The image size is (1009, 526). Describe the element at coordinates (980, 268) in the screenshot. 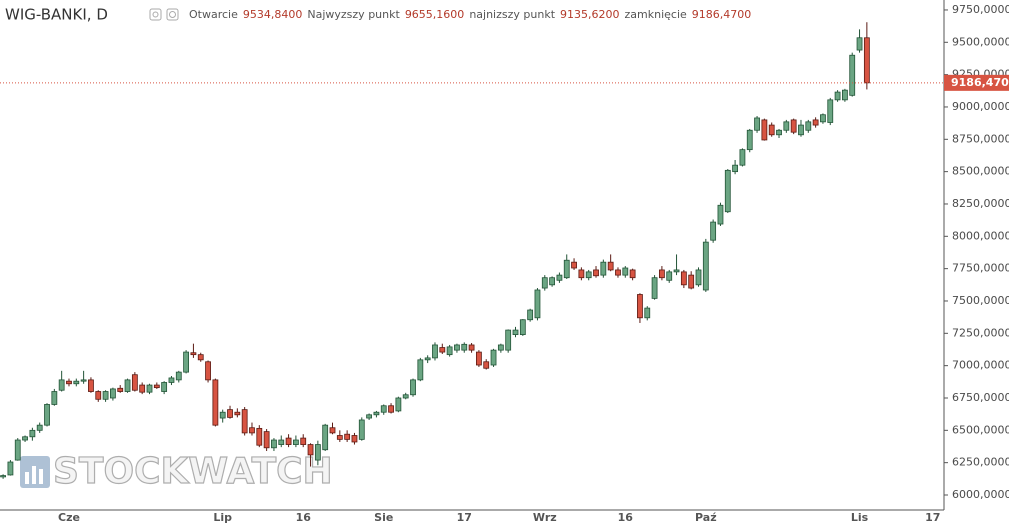

I see `y-tick-label: 7750,0000` at that location.